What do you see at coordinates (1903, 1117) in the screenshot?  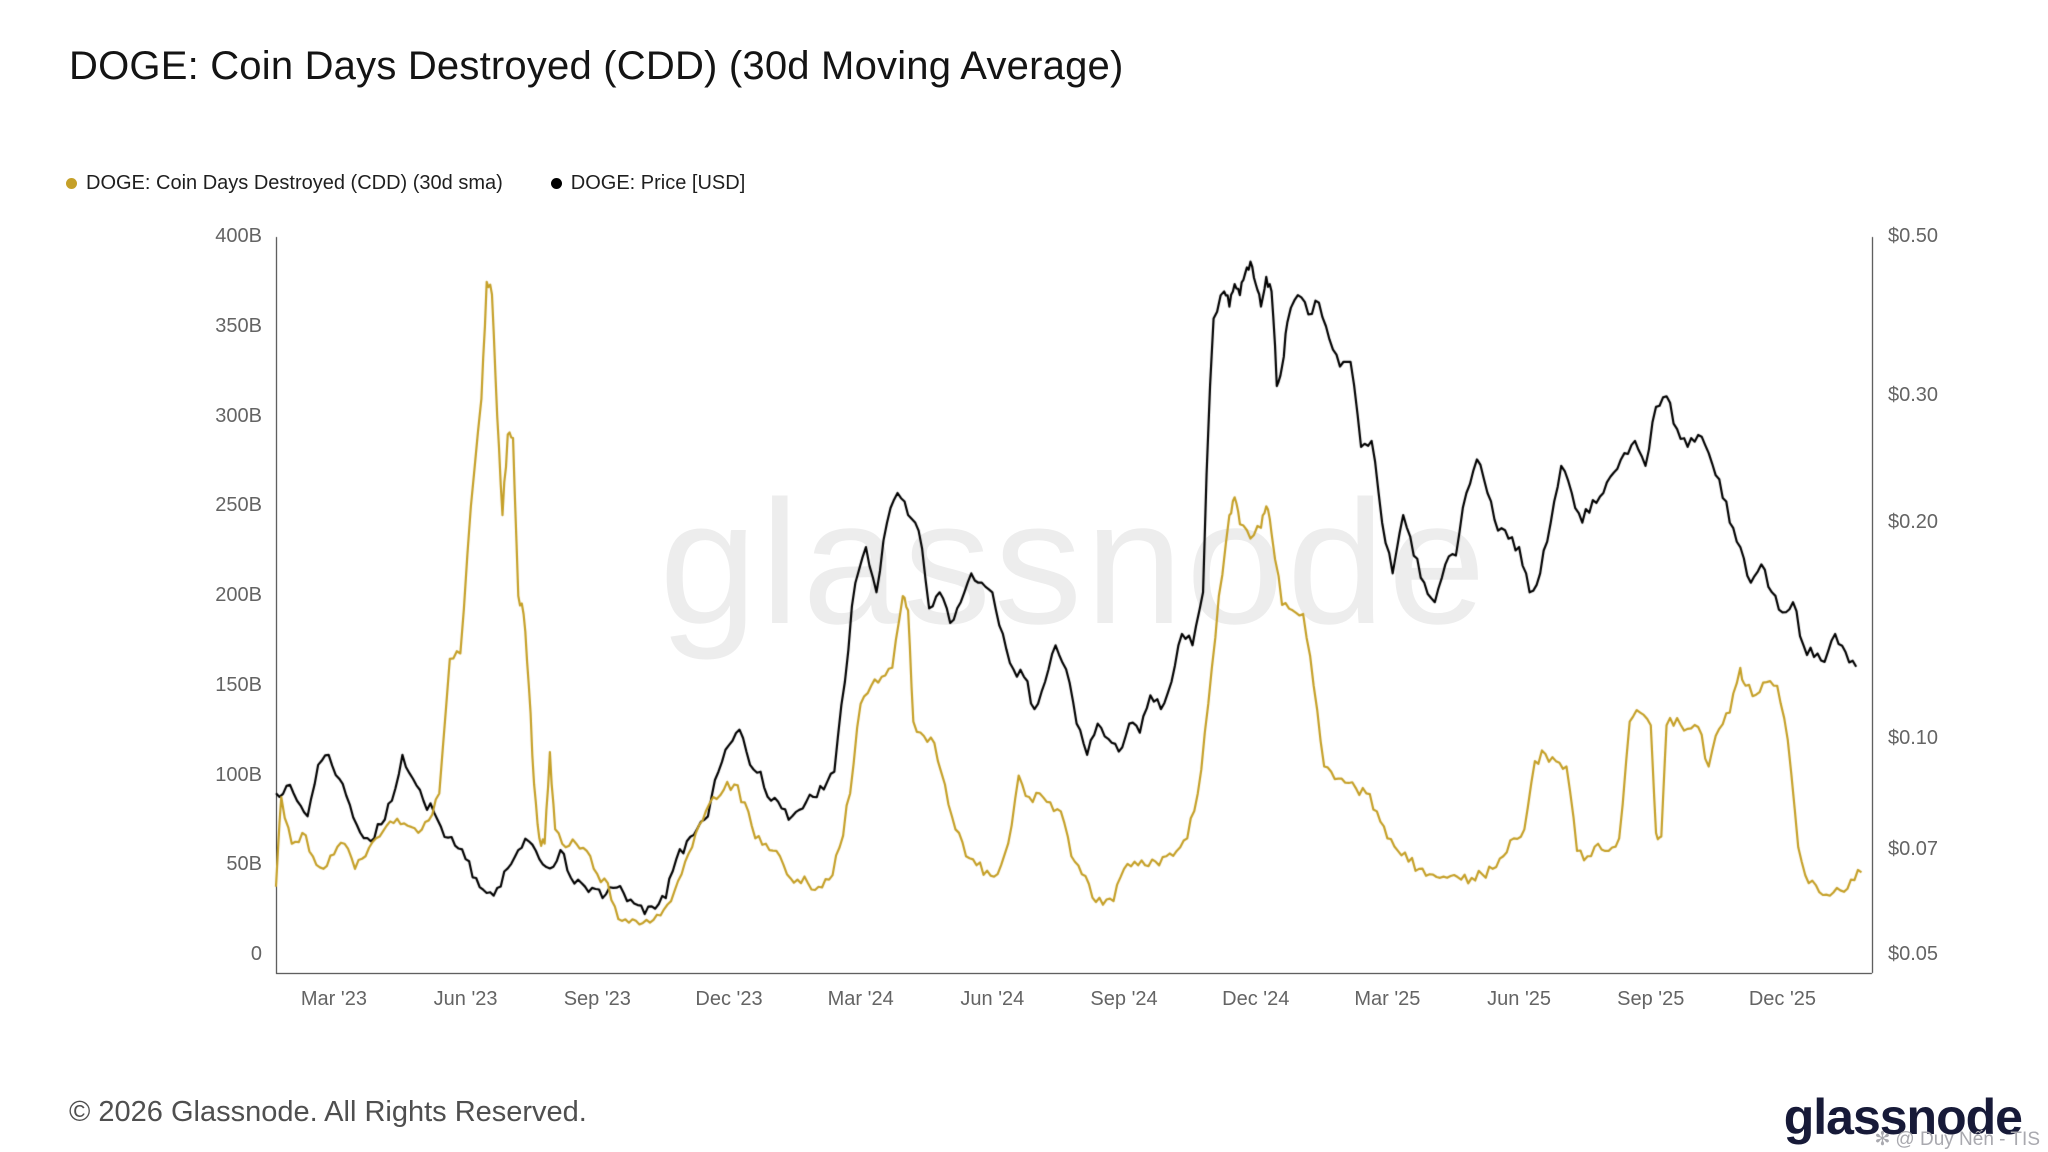 I see `glassnode-logo: glassnode` at bounding box center [1903, 1117].